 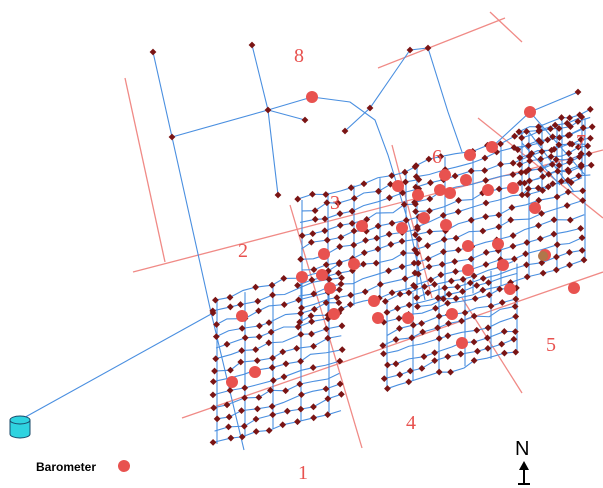 I want to click on north-arrow: N, so click(x=522, y=461).